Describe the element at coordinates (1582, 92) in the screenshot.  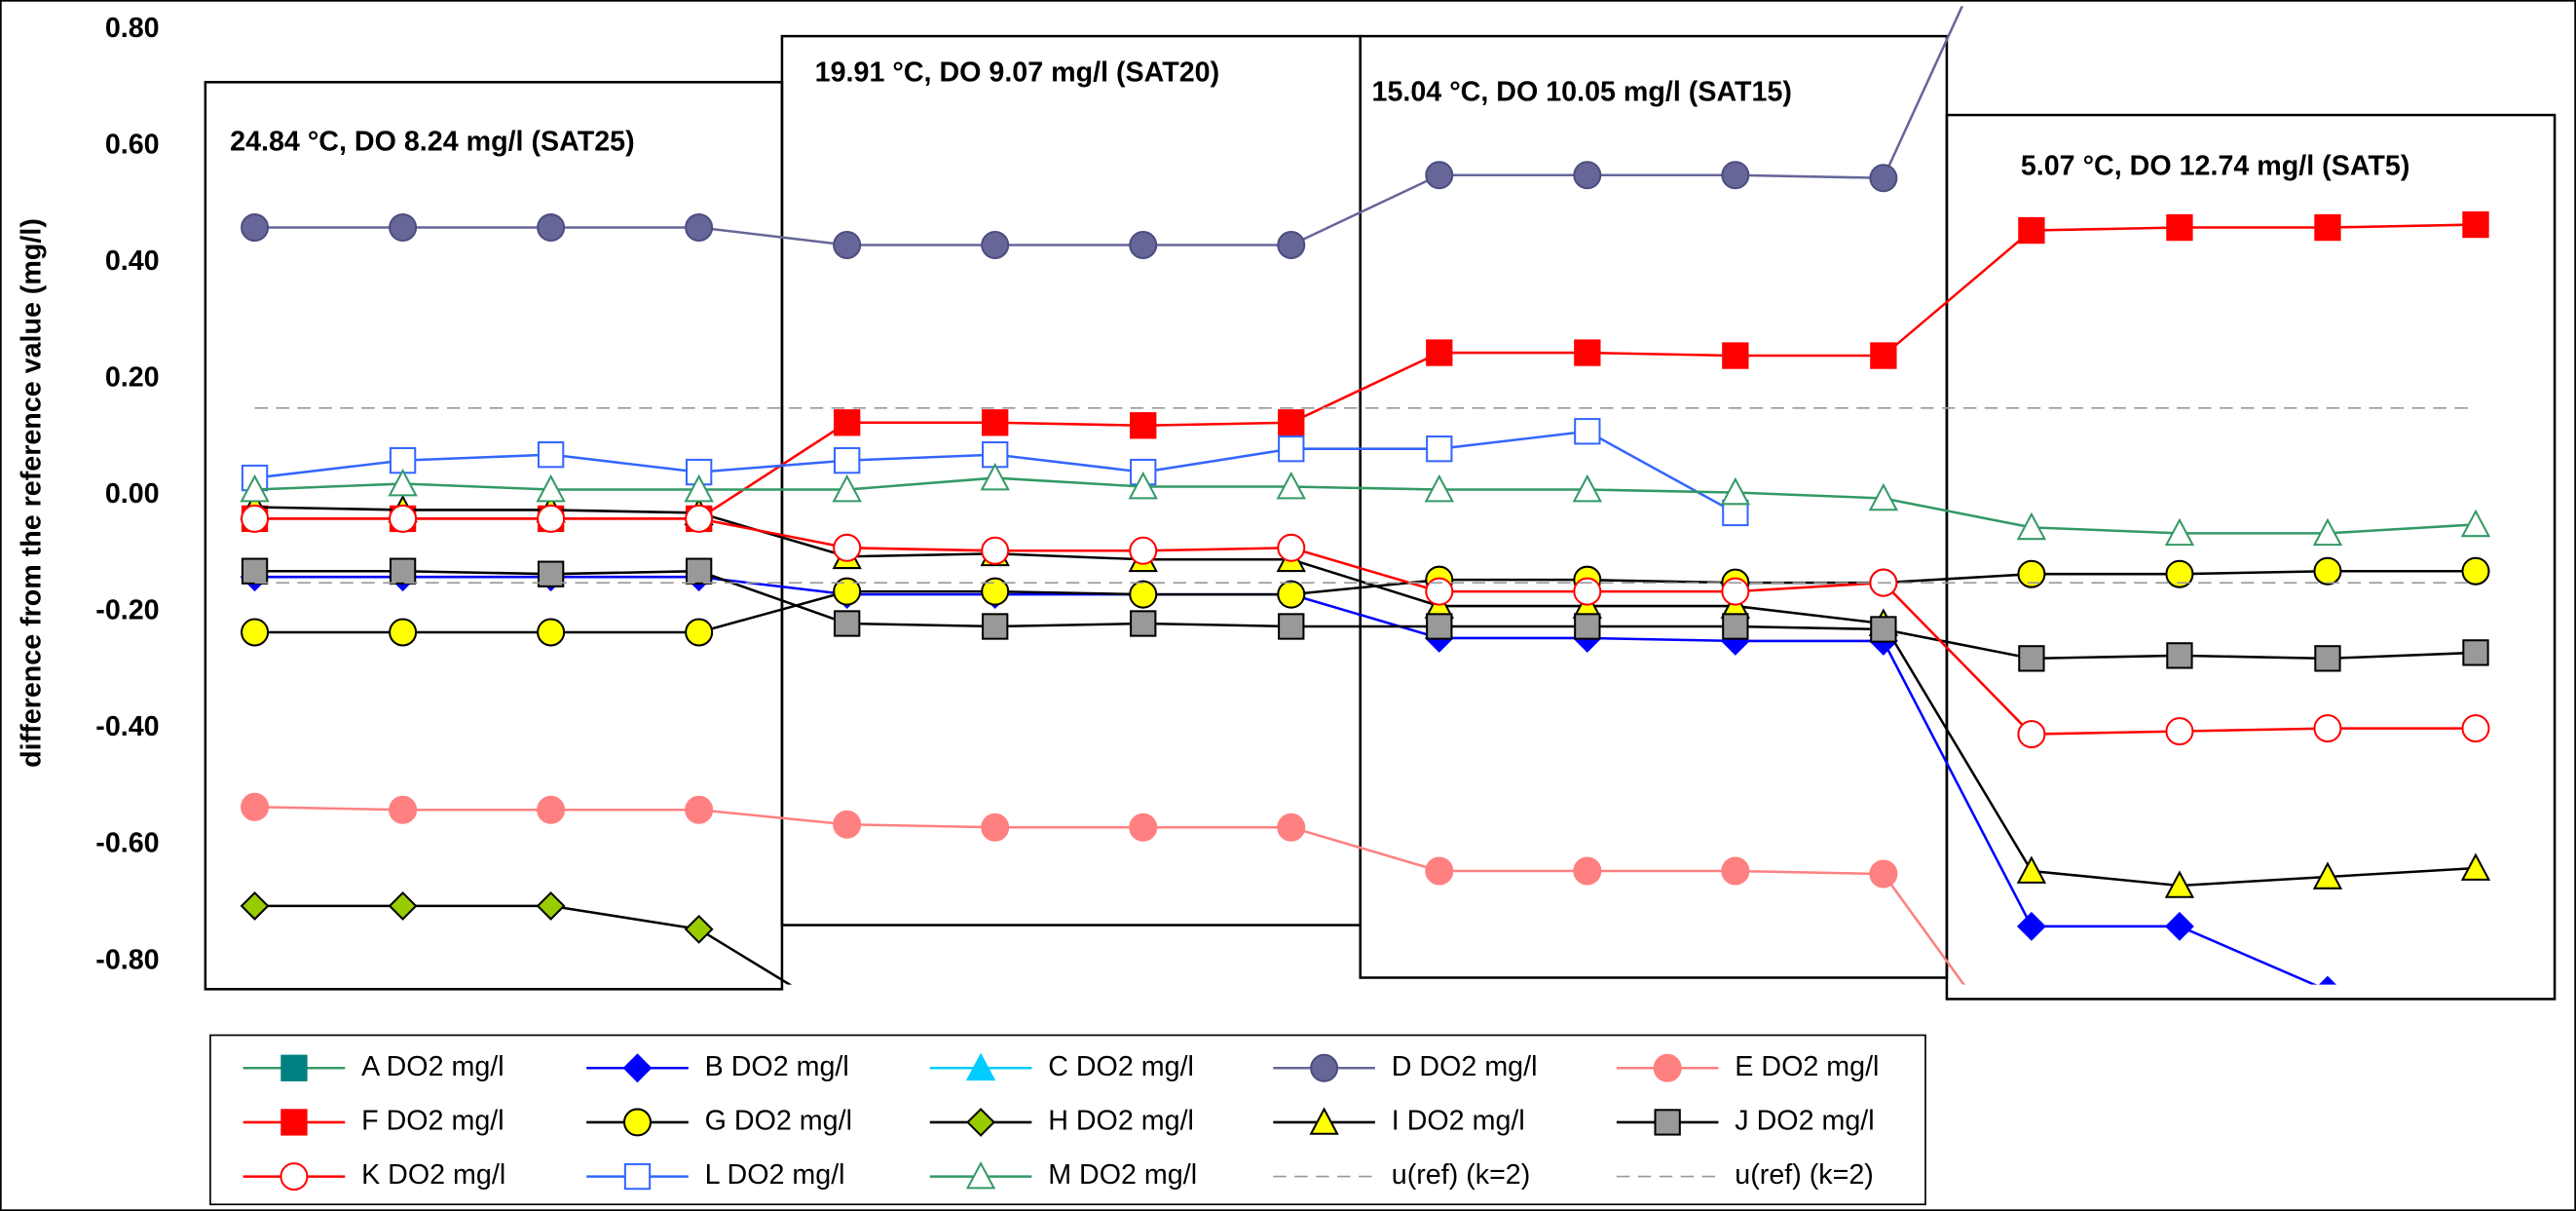
I see `annotation: 15.04 °C, DO 10.05 mg/l (SAT15)` at that location.